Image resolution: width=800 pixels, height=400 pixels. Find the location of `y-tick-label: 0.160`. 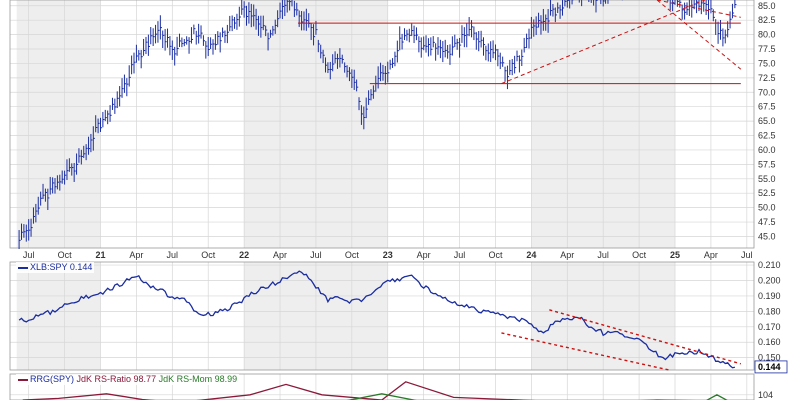

y-tick-label: 0.160 is located at coordinates (769, 342).